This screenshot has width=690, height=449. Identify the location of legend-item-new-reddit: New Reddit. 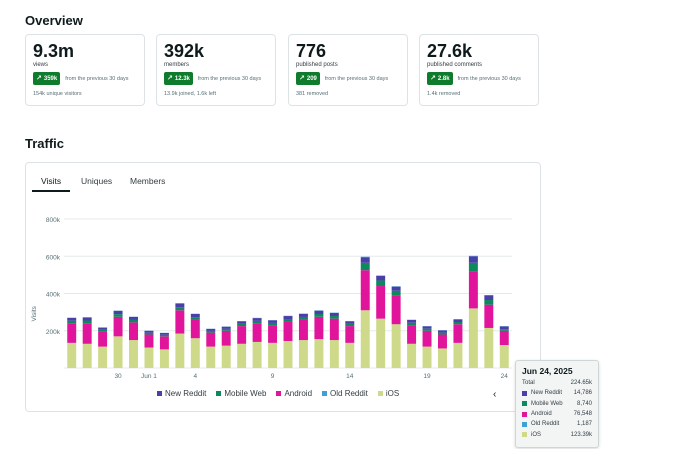
(181, 393).